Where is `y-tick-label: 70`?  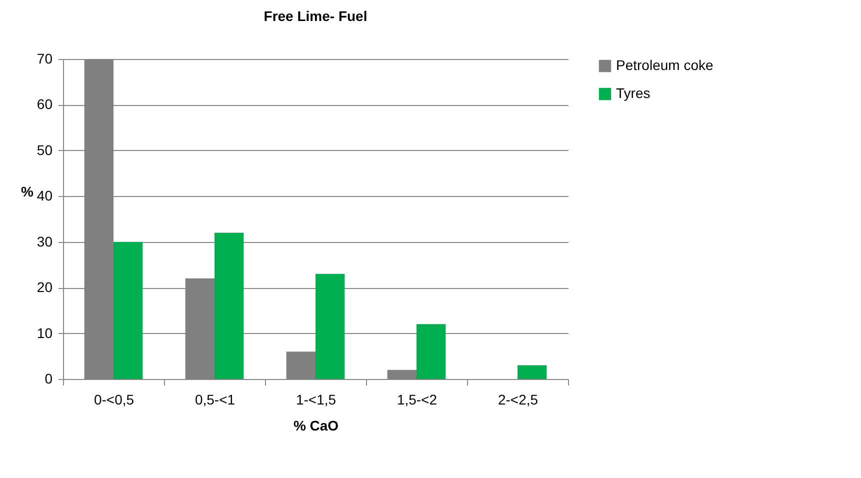
y-tick-label: 70 is located at coordinates (44, 58).